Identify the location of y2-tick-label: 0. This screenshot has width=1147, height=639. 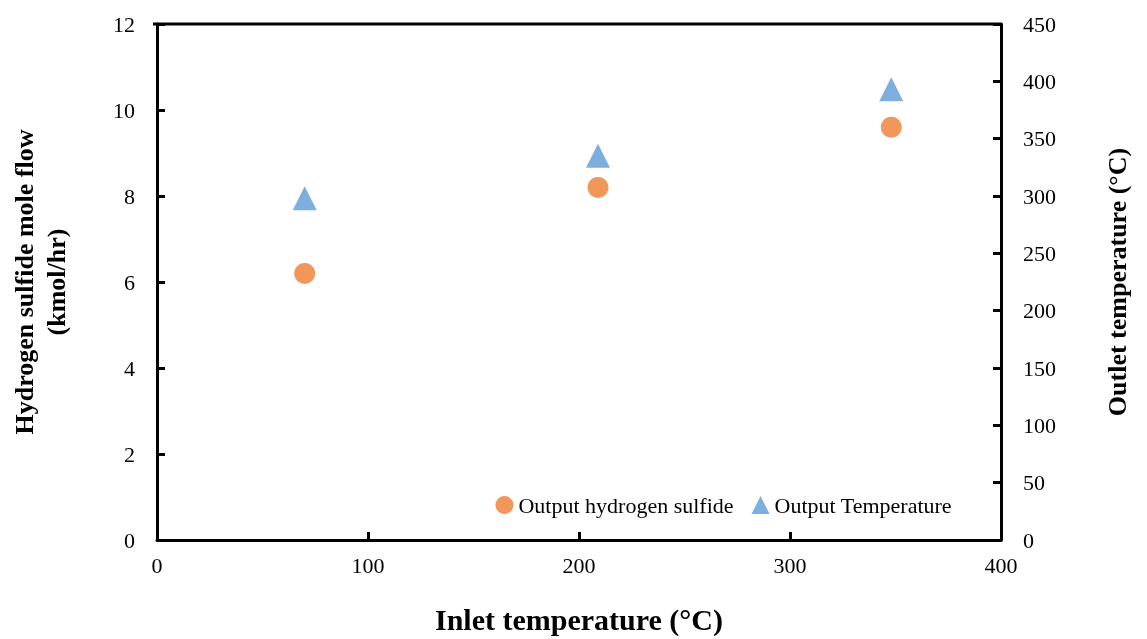
(1028, 540).